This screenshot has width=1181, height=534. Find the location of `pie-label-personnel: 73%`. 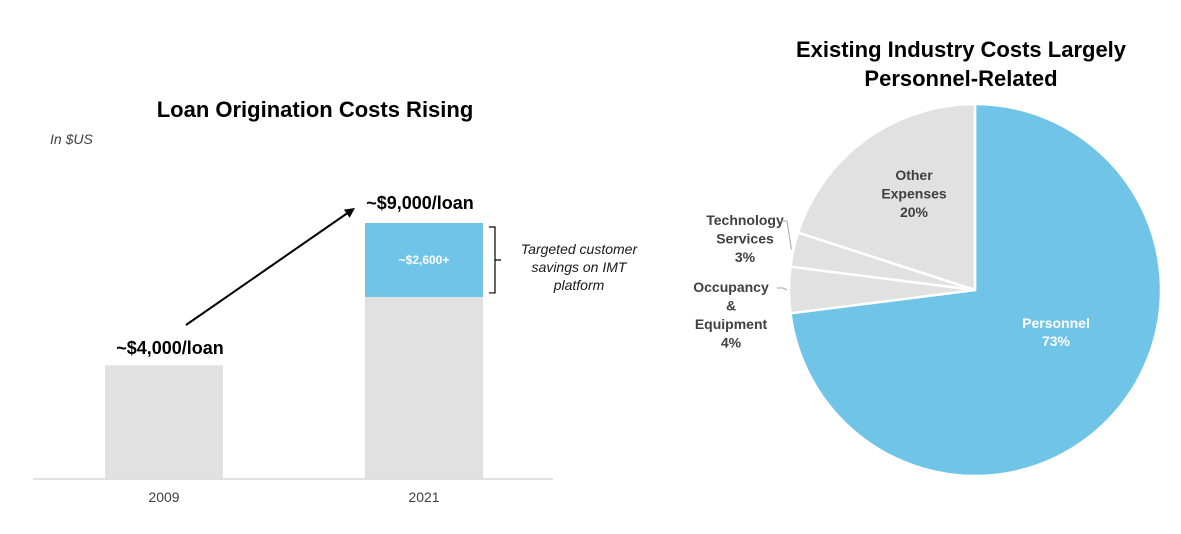

pie-label-personnel: 73% is located at coordinates (1056, 341).